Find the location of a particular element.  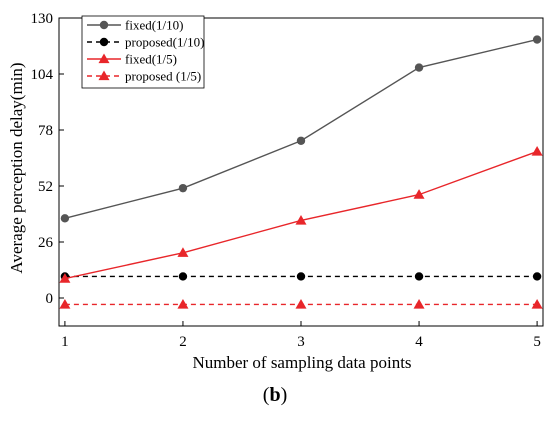

x-tick-label: 1 is located at coordinates (65, 342).